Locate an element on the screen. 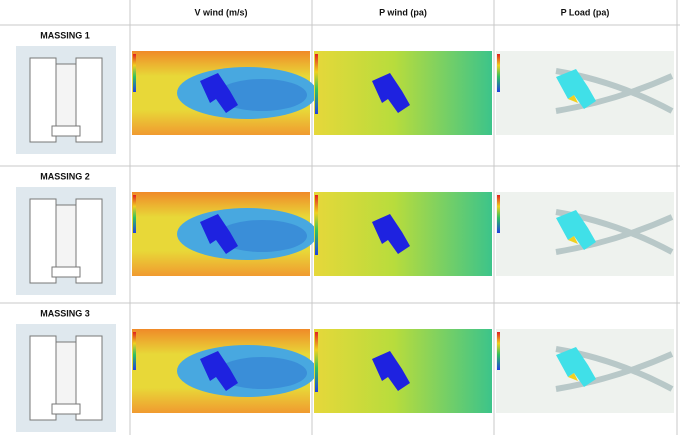 The image size is (680, 435). row-label: MASSING 1 is located at coordinates (65, 35).